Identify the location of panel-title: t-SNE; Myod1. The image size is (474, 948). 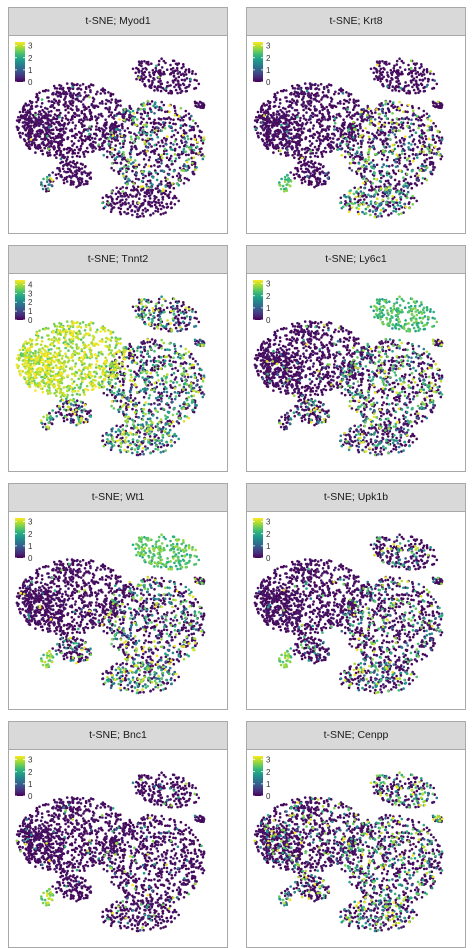
(118, 22).